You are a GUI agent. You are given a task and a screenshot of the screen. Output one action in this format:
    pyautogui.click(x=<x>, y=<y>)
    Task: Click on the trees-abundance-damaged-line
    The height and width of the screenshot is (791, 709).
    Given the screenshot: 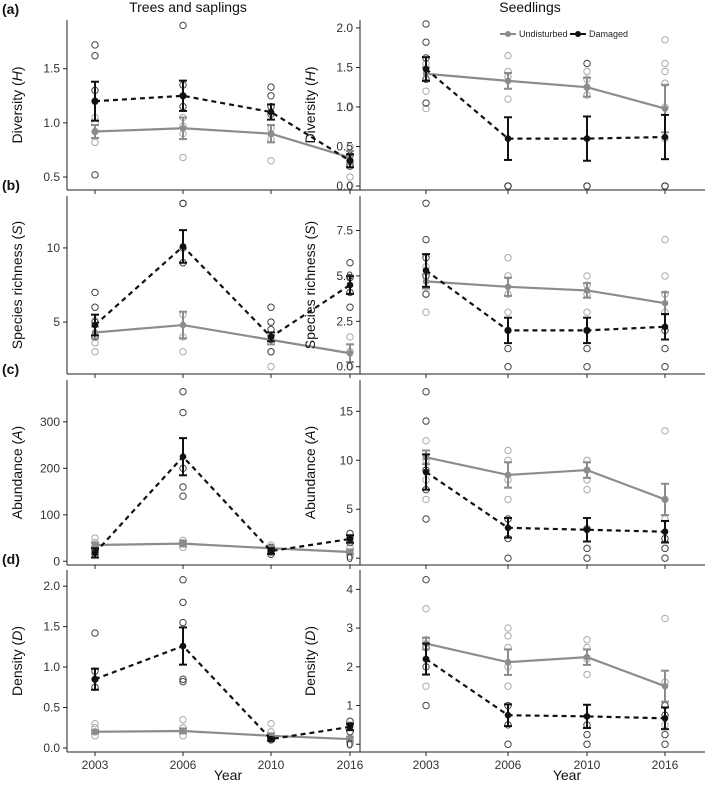 What is the action you would take?
    pyautogui.click(x=222, y=504)
    